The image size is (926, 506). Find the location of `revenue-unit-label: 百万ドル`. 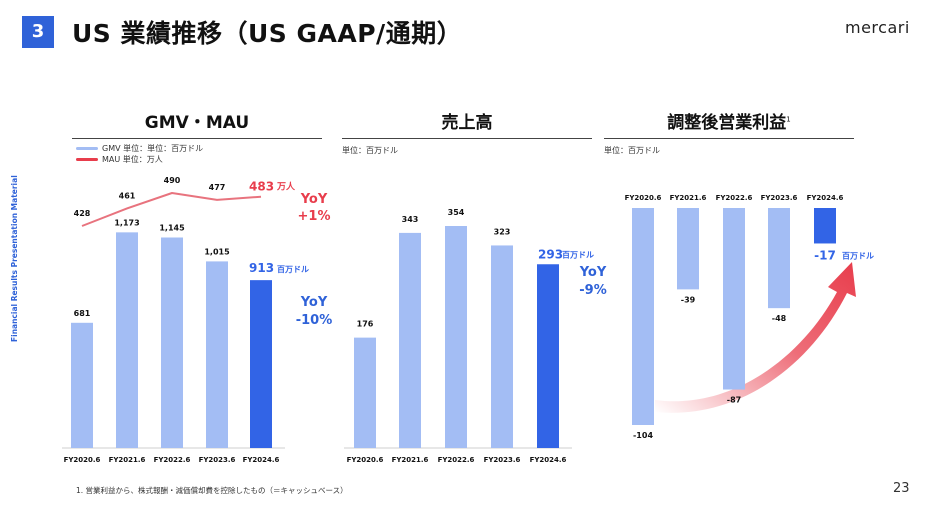

revenue-unit-label: 百万ドル is located at coordinates (578, 254).